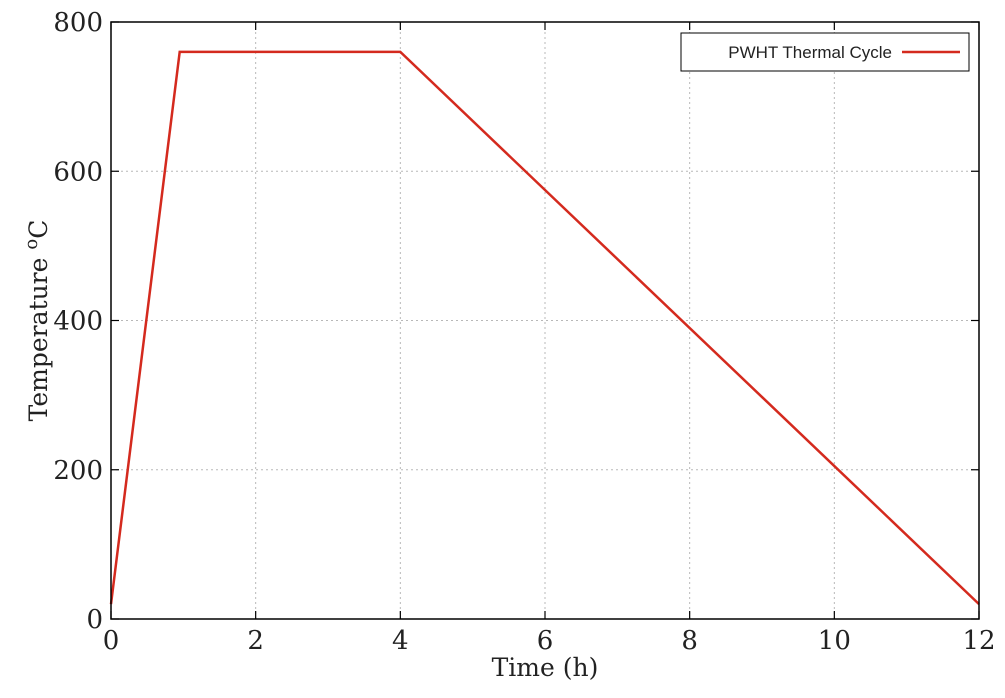 Image resolution: width=1005 pixels, height=698 pixels. I want to click on x-tick-label: 10, so click(834, 641).